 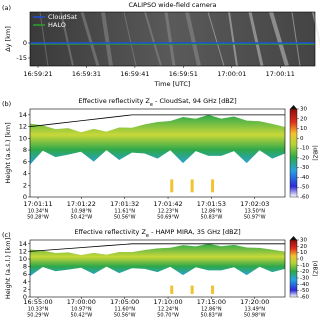 I want to click on y-tick-label: 8, so click(x=25, y=267).